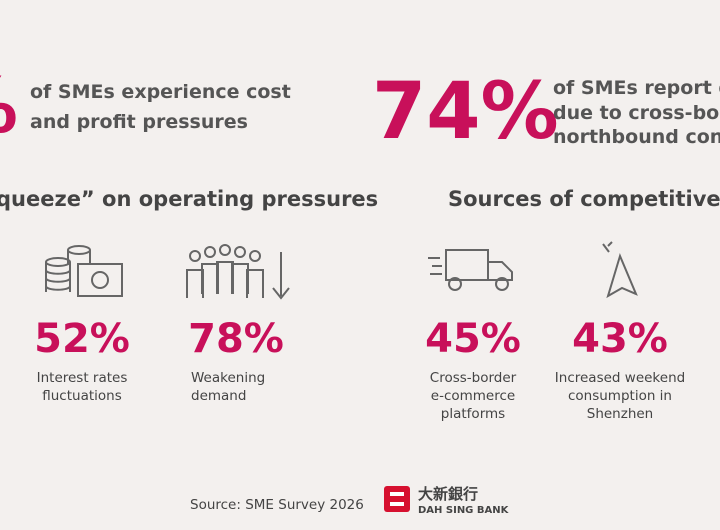 This screenshot has height=530, width=720. I want to click on money-icon, so click(84, 271).